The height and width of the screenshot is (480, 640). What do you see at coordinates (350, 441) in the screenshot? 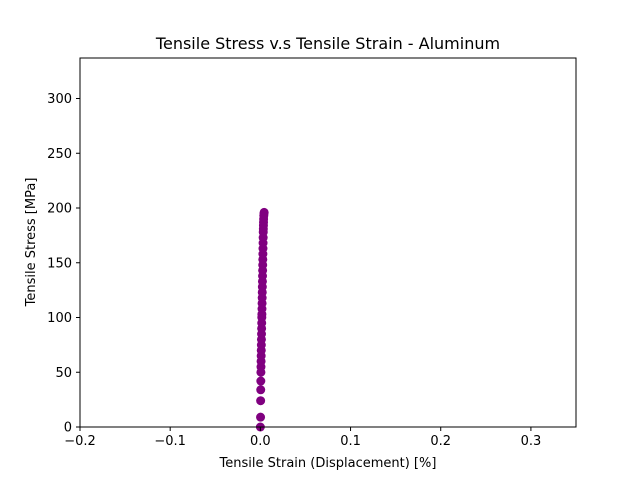
I see `x-tick-label: 0.1` at bounding box center [350, 441].